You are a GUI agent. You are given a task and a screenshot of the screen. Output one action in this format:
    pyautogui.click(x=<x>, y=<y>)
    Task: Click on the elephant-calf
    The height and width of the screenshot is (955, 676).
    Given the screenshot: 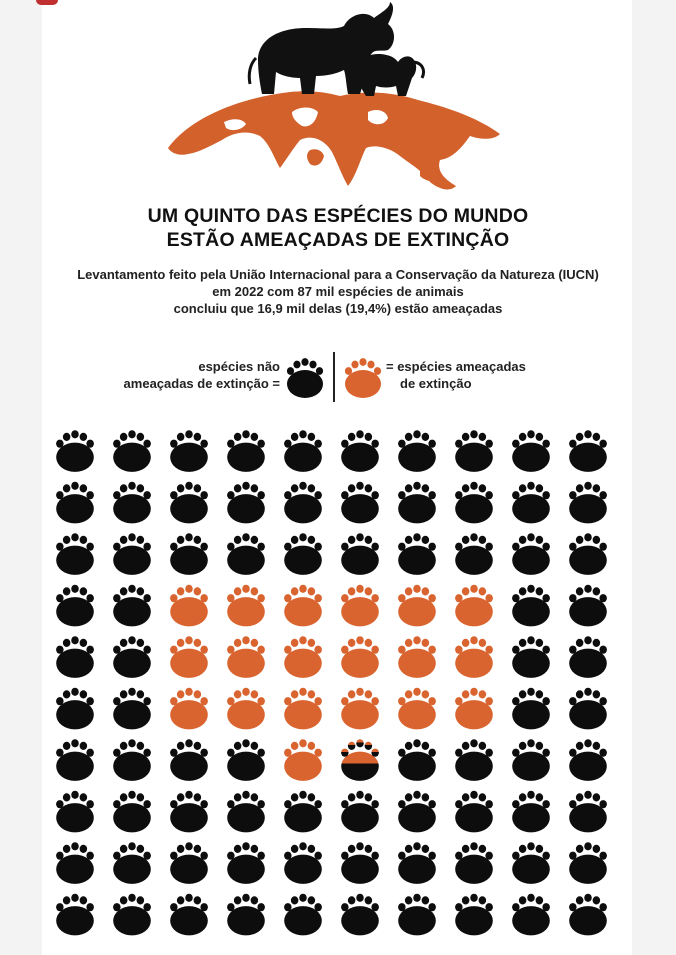 What is the action you would take?
    pyautogui.click(x=391, y=75)
    